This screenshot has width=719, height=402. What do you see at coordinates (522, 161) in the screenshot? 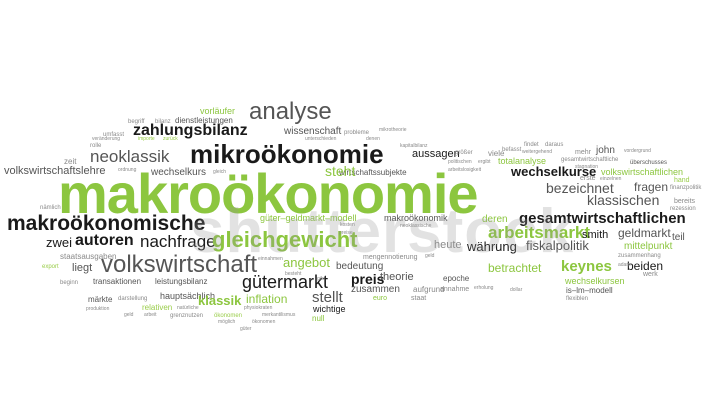
I see `word-totalanalyse: totalanalyse` at bounding box center [522, 161].